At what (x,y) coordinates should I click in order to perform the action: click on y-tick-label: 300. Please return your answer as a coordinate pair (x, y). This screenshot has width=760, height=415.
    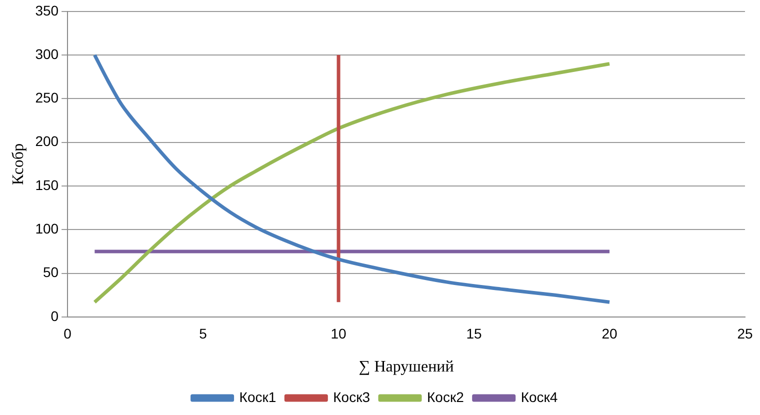
    Looking at the image, I should click on (47, 54).